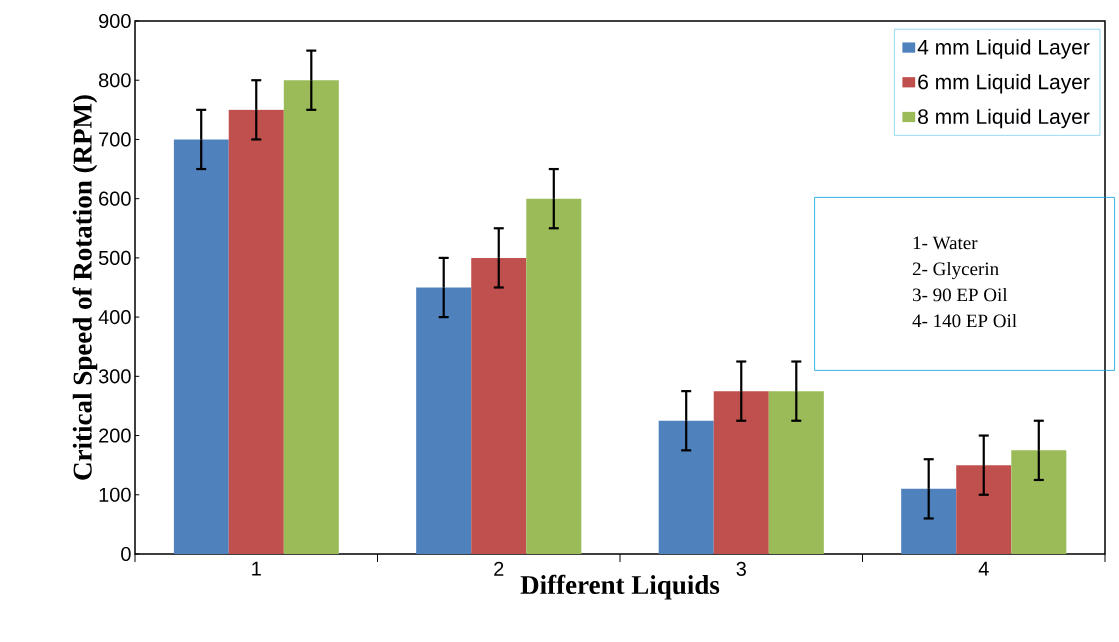  Describe the element at coordinates (955, 270) in the screenshot. I see `annotation: 2- Glycerin` at that location.